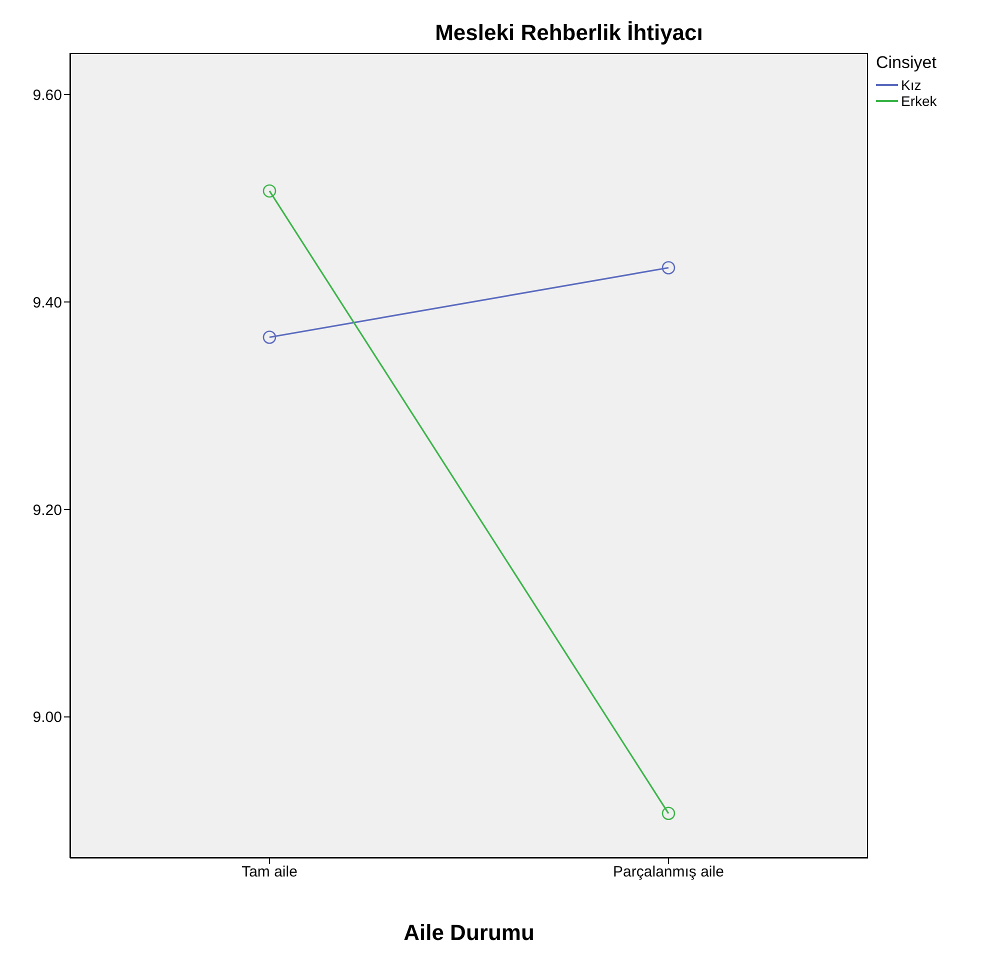 The width and height of the screenshot is (998, 958). Describe the element at coordinates (47, 717) in the screenshot. I see `y-tick-label: 9.00` at that location.